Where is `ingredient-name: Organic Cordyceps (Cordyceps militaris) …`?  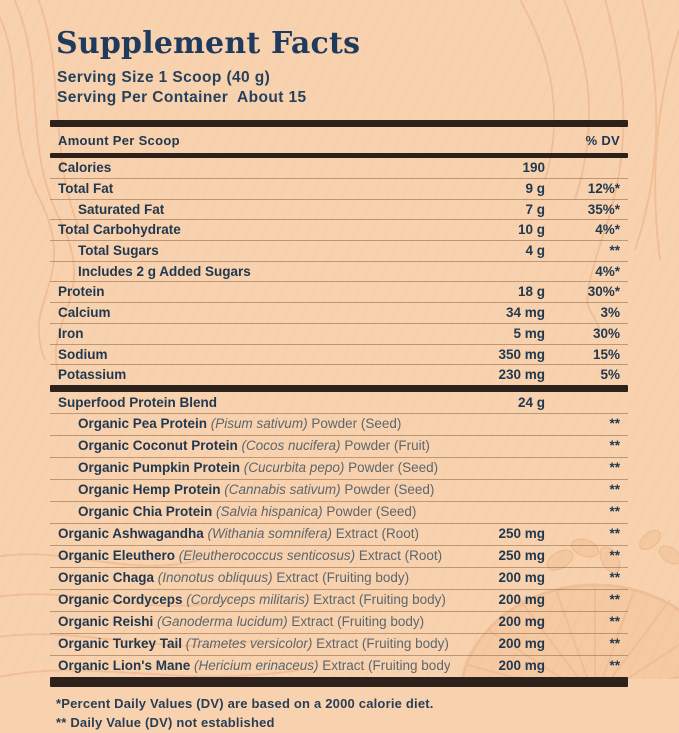 ingredient-name: Organic Cordyceps (Cordyceps militaris) … is located at coordinates (252, 600).